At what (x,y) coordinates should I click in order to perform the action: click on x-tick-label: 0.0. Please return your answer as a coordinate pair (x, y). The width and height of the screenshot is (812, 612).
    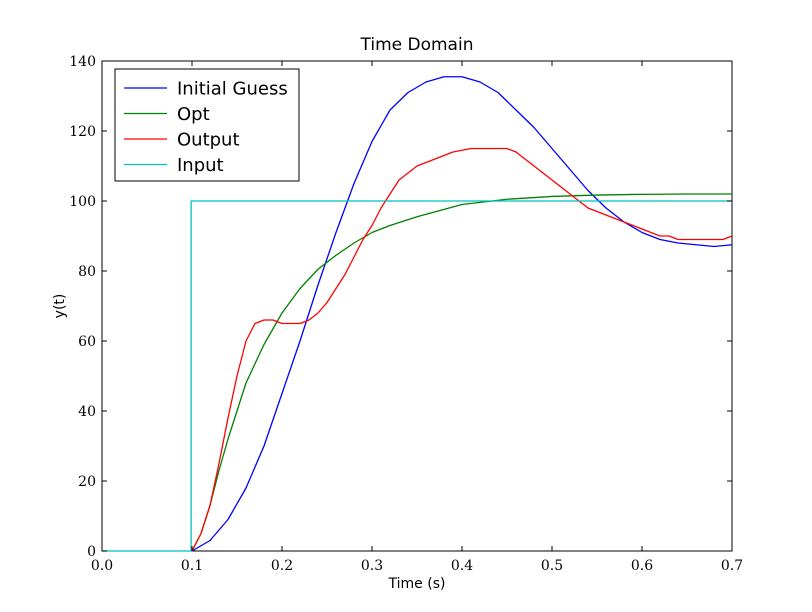
    Looking at the image, I should click on (102, 566).